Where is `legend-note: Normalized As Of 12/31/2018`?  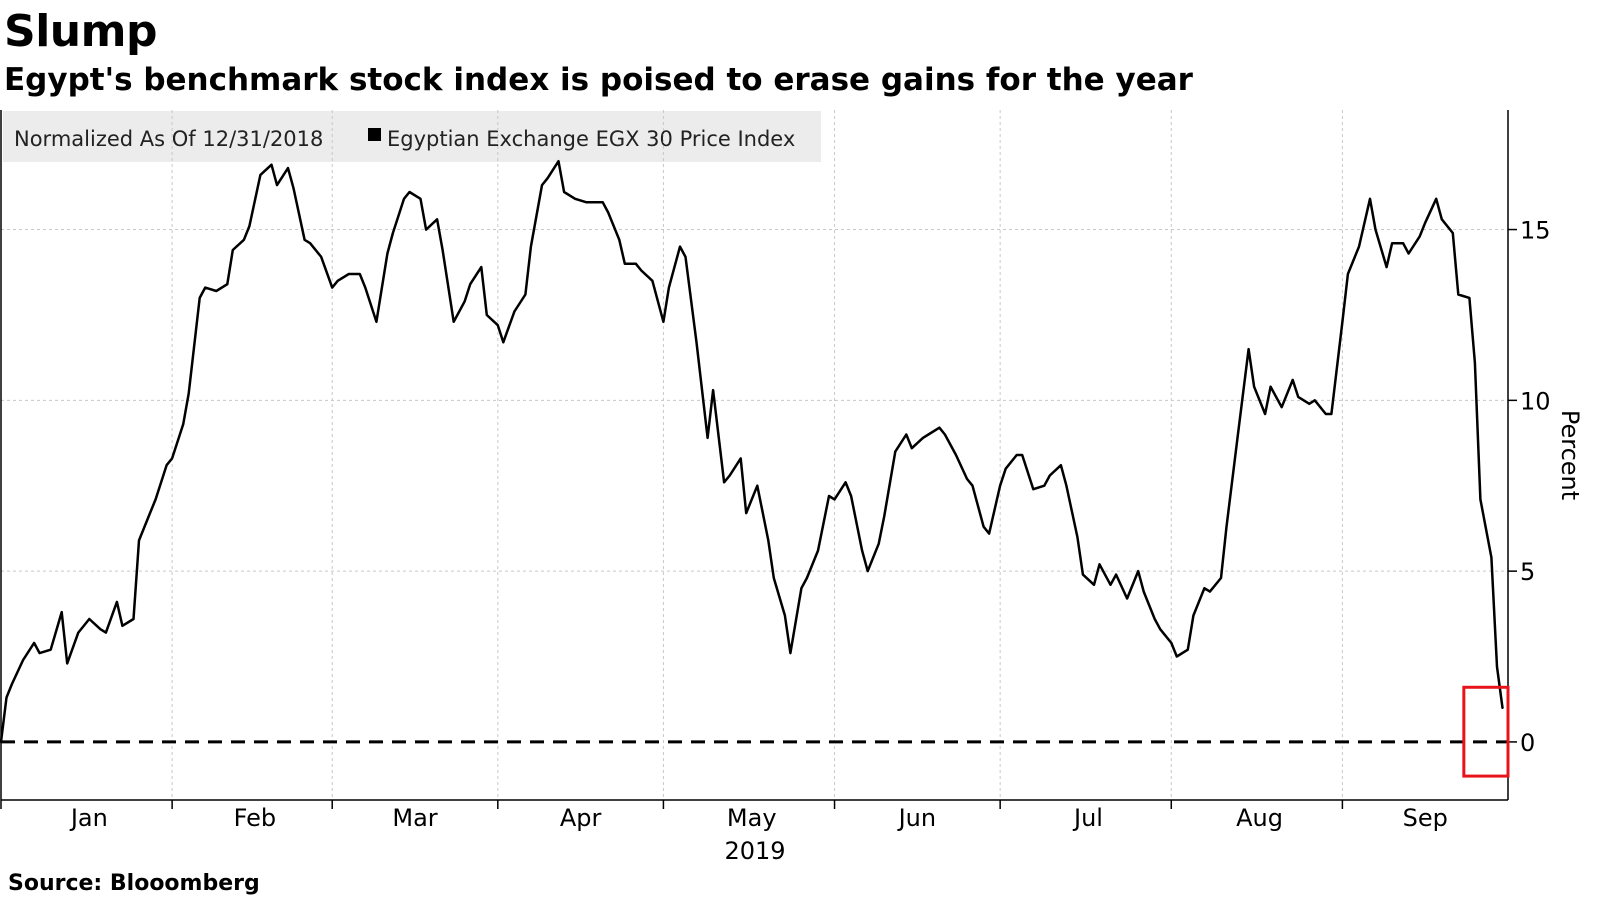
legend-note: Normalized As Of 12/31/2018 is located at coordinates (168, 139).